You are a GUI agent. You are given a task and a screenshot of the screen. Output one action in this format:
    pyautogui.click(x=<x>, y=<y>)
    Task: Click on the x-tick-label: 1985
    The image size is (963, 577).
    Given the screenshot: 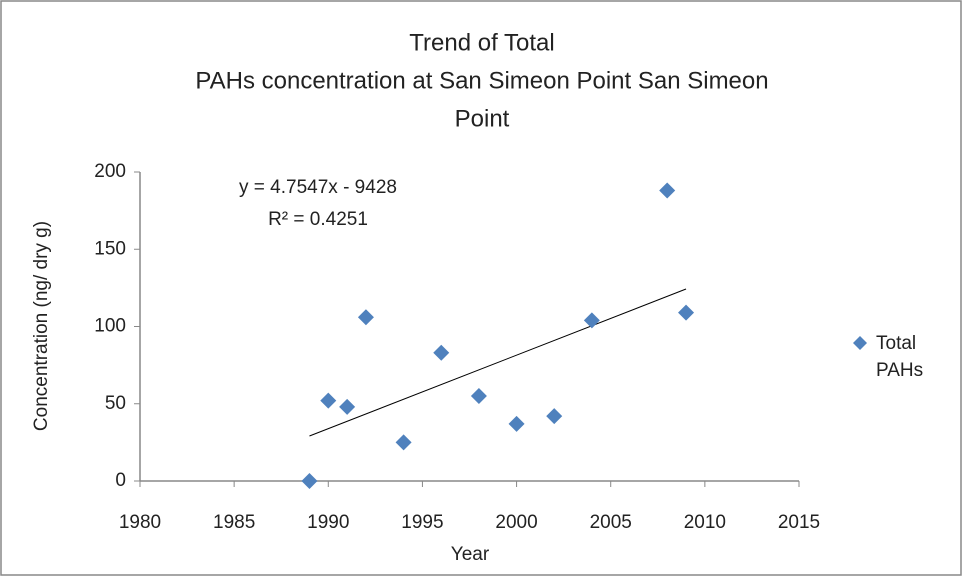 What is the action you would take?
    pyautogui.click(x=234, y=522)
    